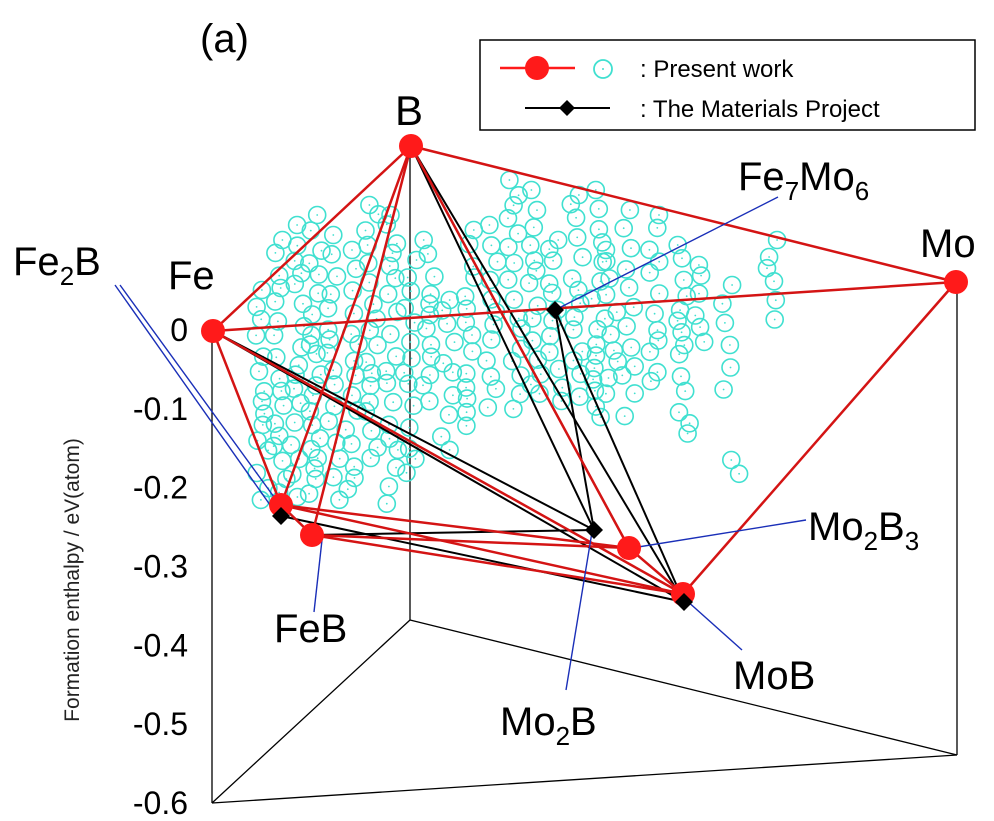 The height and width of the screenshot is (821, 994). Describe the element at coordinates (567, 108) in the screenshot. I see `legend-mp-marker` at that location.